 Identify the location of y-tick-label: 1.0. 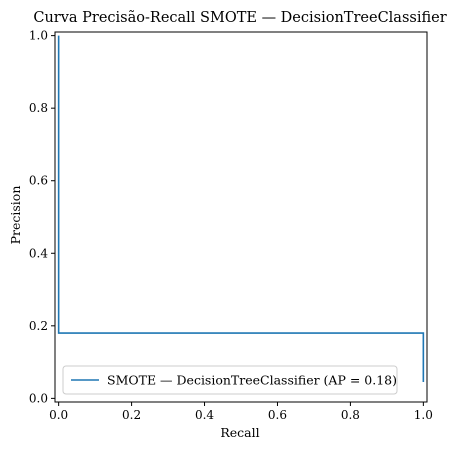
(38, 36).